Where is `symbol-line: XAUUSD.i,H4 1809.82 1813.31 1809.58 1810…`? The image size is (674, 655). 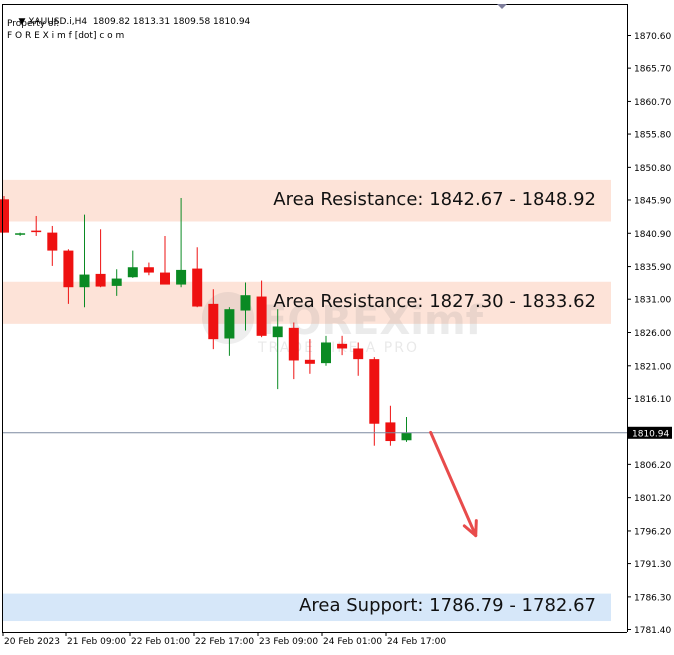 symbol-line: XAUUSD.i,H4 1809.82 1813.31 1809.58 1810… is located at coordinates (139, 22).